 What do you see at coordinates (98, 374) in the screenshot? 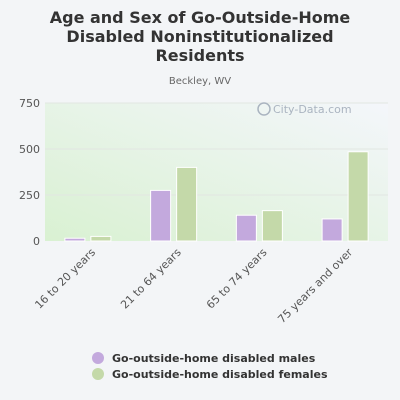
I see `legend-swatch-females` at bounding box center [98, 374].